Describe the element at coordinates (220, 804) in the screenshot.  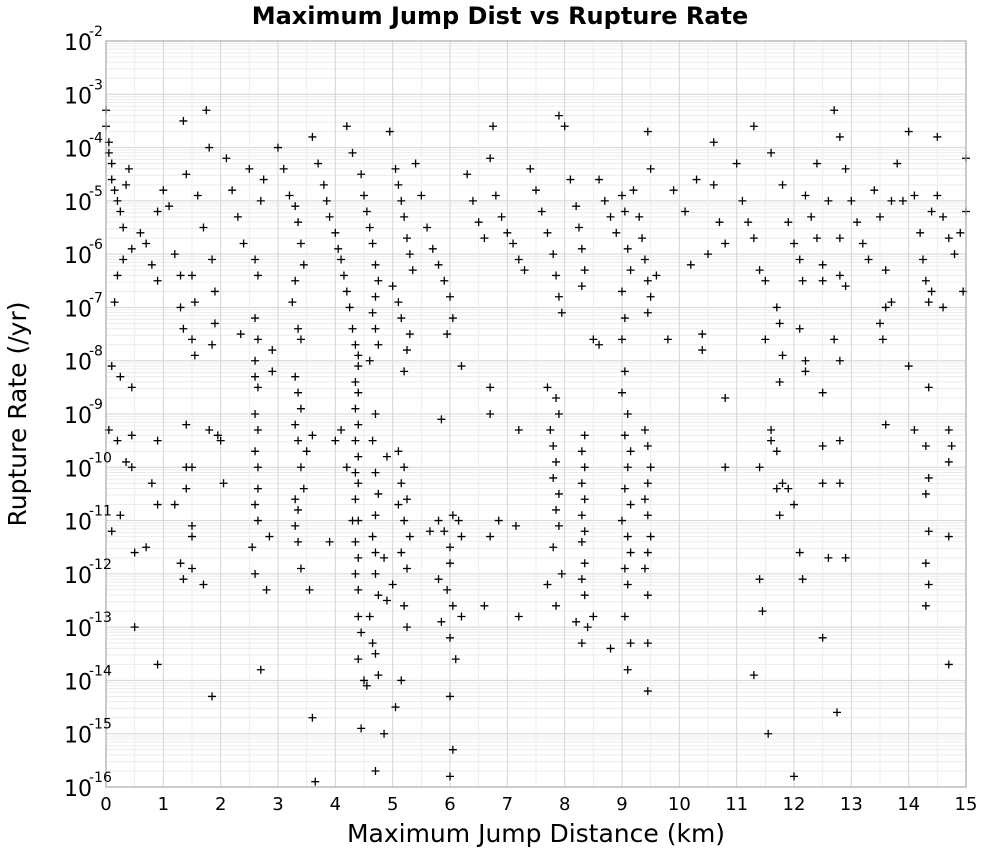
I see `x-tick-label: 2` at that location.